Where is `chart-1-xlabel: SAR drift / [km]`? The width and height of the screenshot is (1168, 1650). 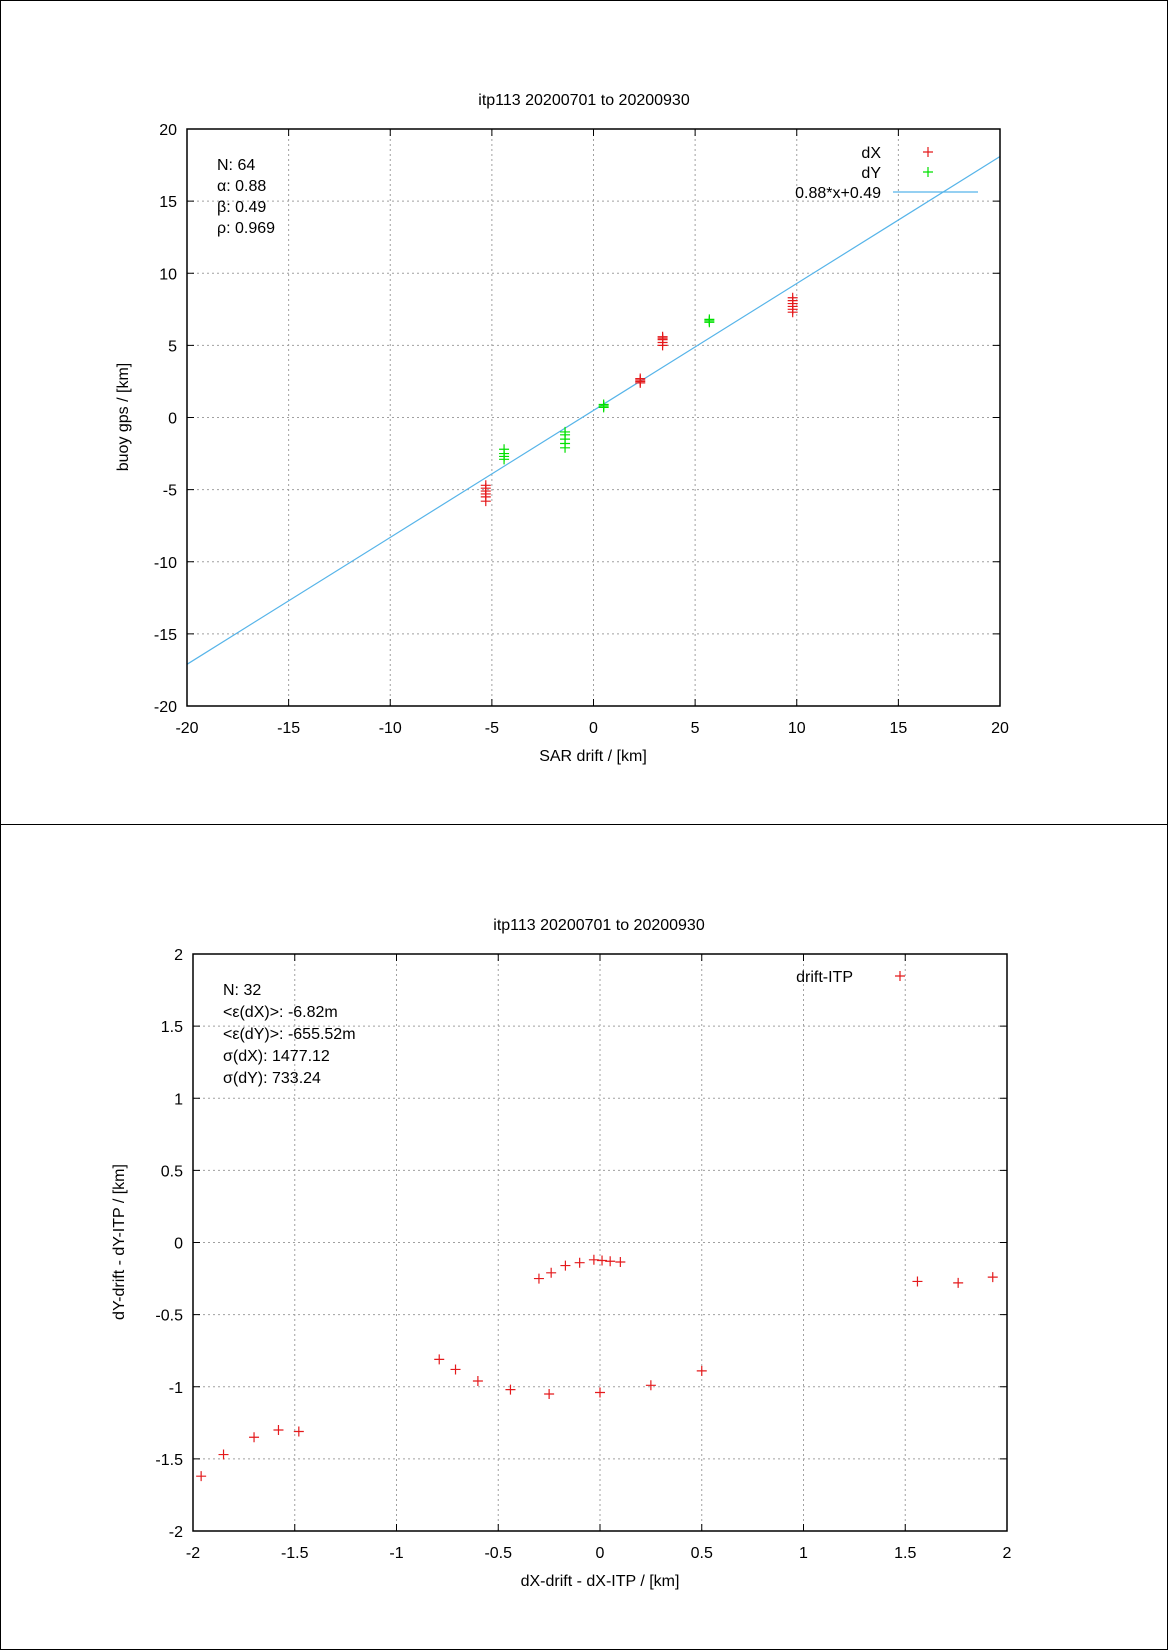 chart-1-xlabel: SAR drift / [km] is located at coordinates (593, 756).